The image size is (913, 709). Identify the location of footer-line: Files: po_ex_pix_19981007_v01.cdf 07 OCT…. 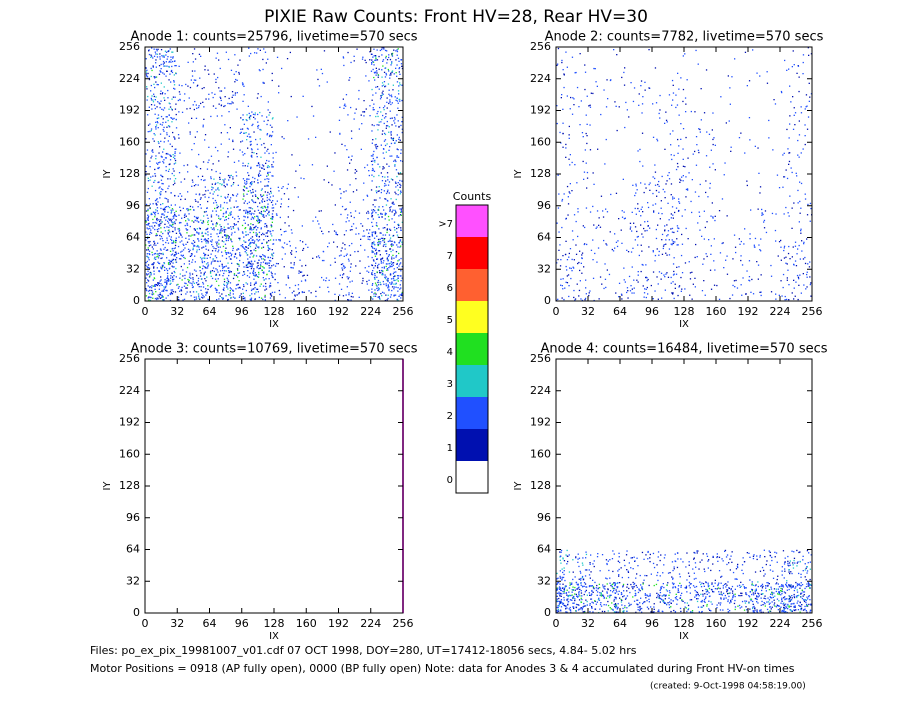
(363, 650).